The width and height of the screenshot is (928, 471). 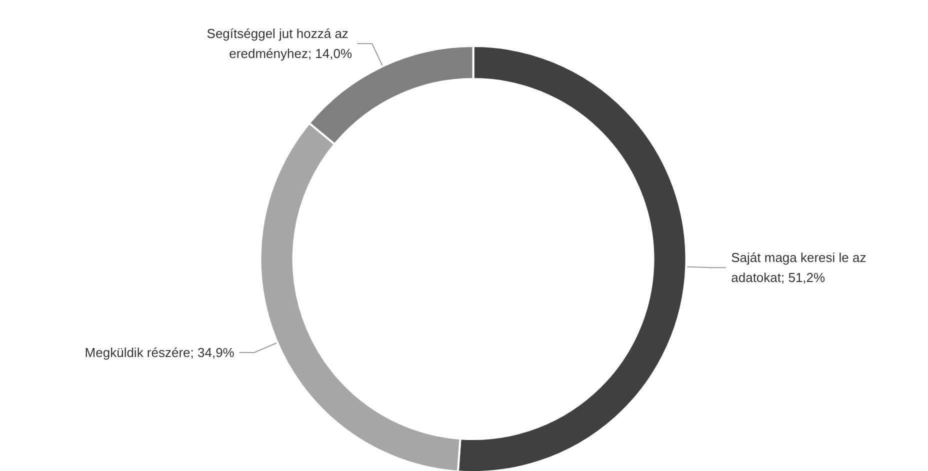 What do you see at coordinates (159, 352) in the screenshot?
I see `slice-label: Megküldik részére; 34,9%` at bounding box center [159, 352].